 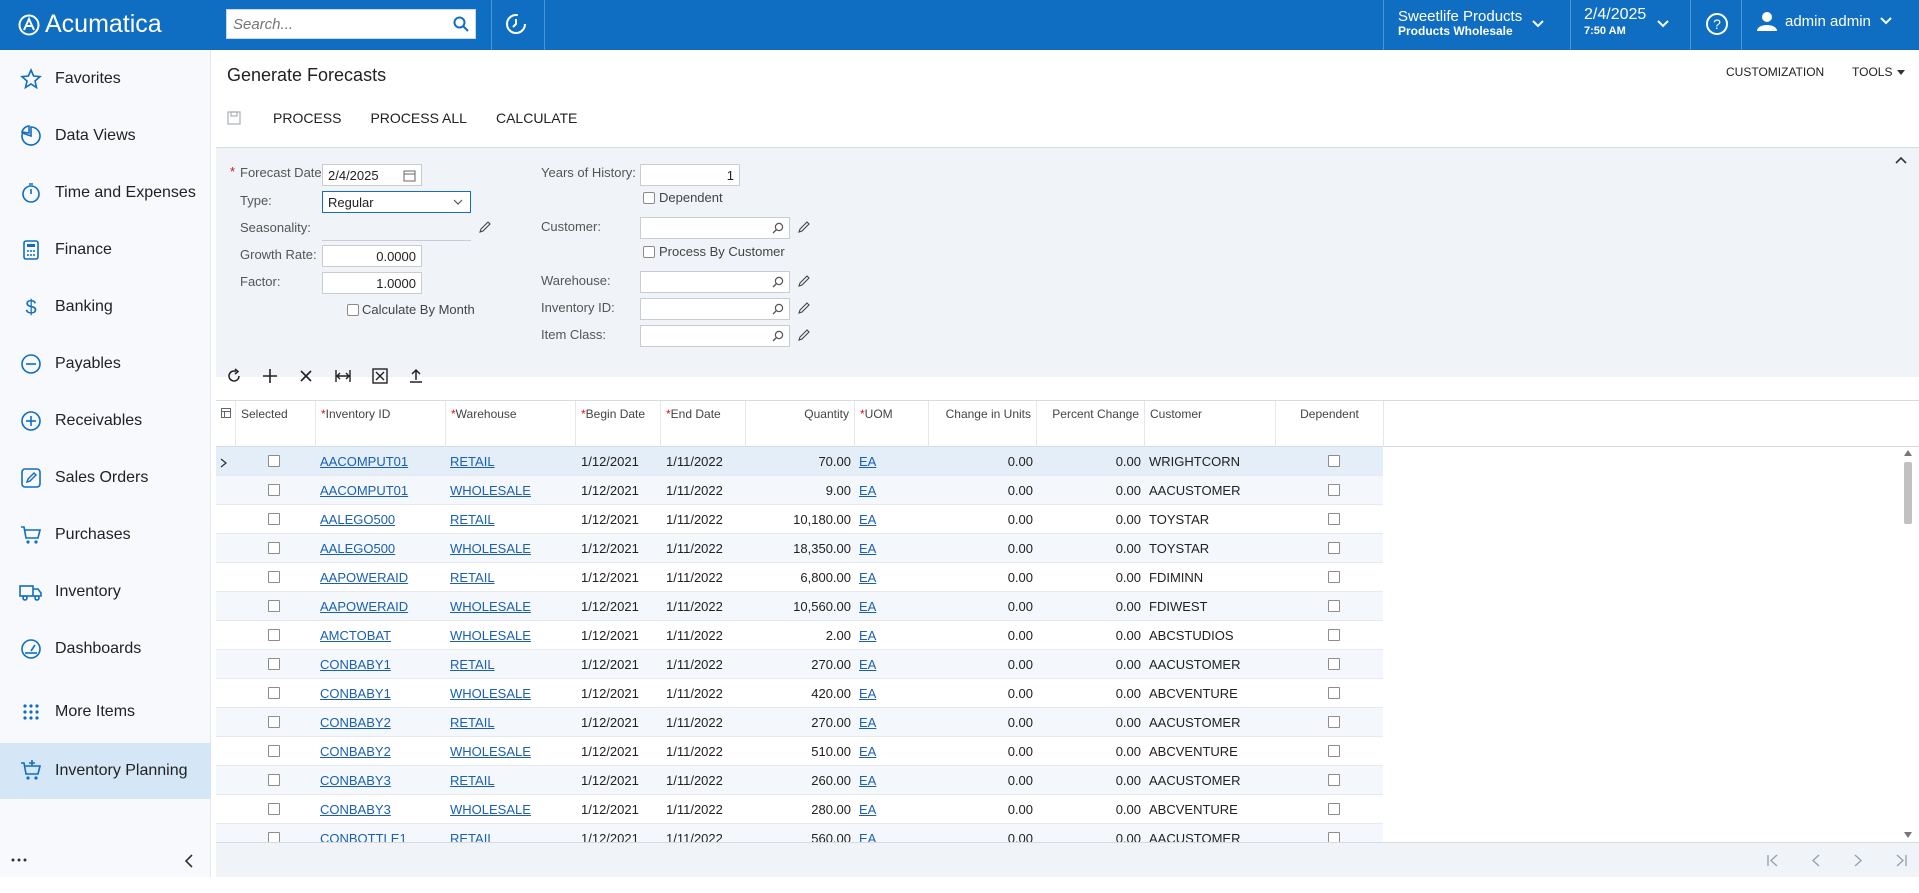 What do you see at coordinates (105, 478) in the screenshot?
I see `sidebar-item-sales-orders: Sales Orders` at bounding box center [105, 478].